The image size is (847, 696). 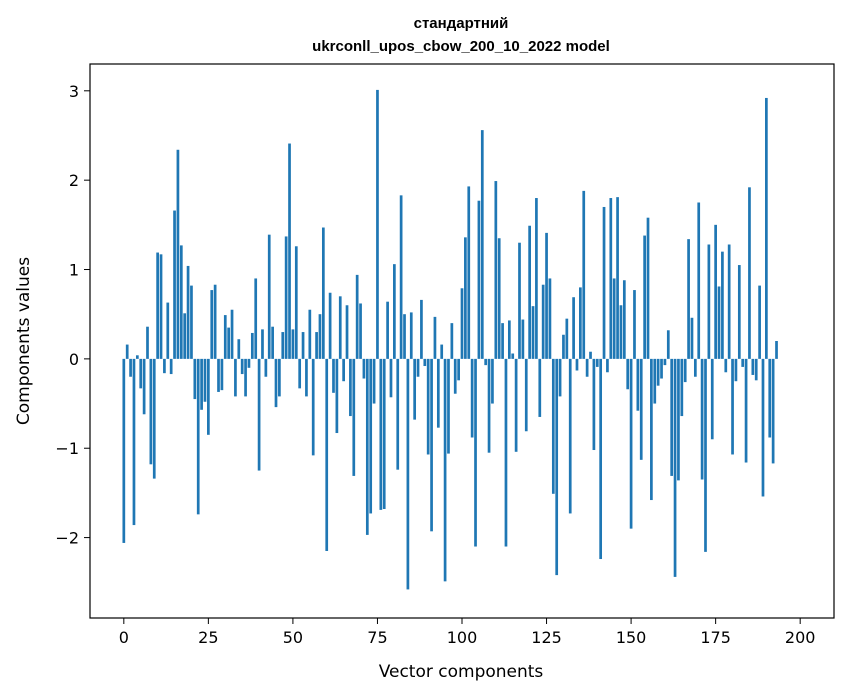 I want to click on y-tick-label: −2, so click(x=67, y=538).